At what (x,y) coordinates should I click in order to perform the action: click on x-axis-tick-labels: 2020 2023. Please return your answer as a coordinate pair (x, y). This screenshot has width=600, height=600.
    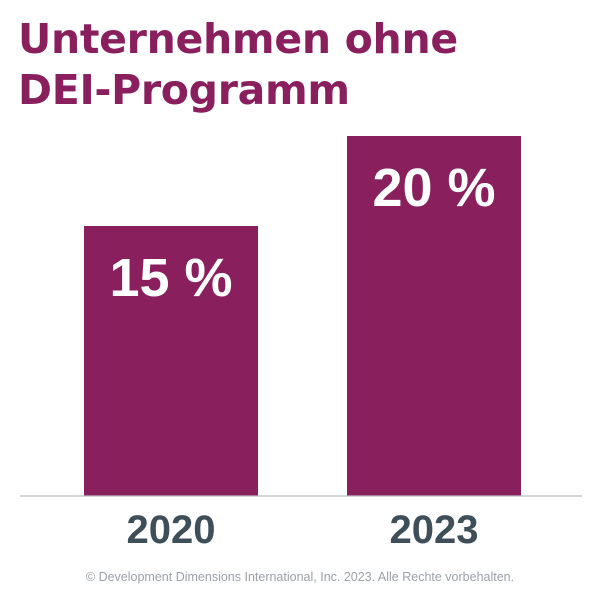
    Looking at the image, I should click on (303, 530).